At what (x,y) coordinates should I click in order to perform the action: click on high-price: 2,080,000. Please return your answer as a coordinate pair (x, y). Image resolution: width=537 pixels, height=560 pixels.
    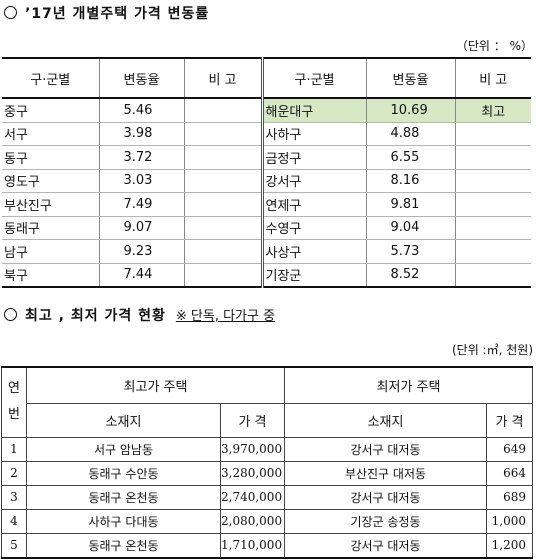
    Looking at the image, I should click on (252, 521).